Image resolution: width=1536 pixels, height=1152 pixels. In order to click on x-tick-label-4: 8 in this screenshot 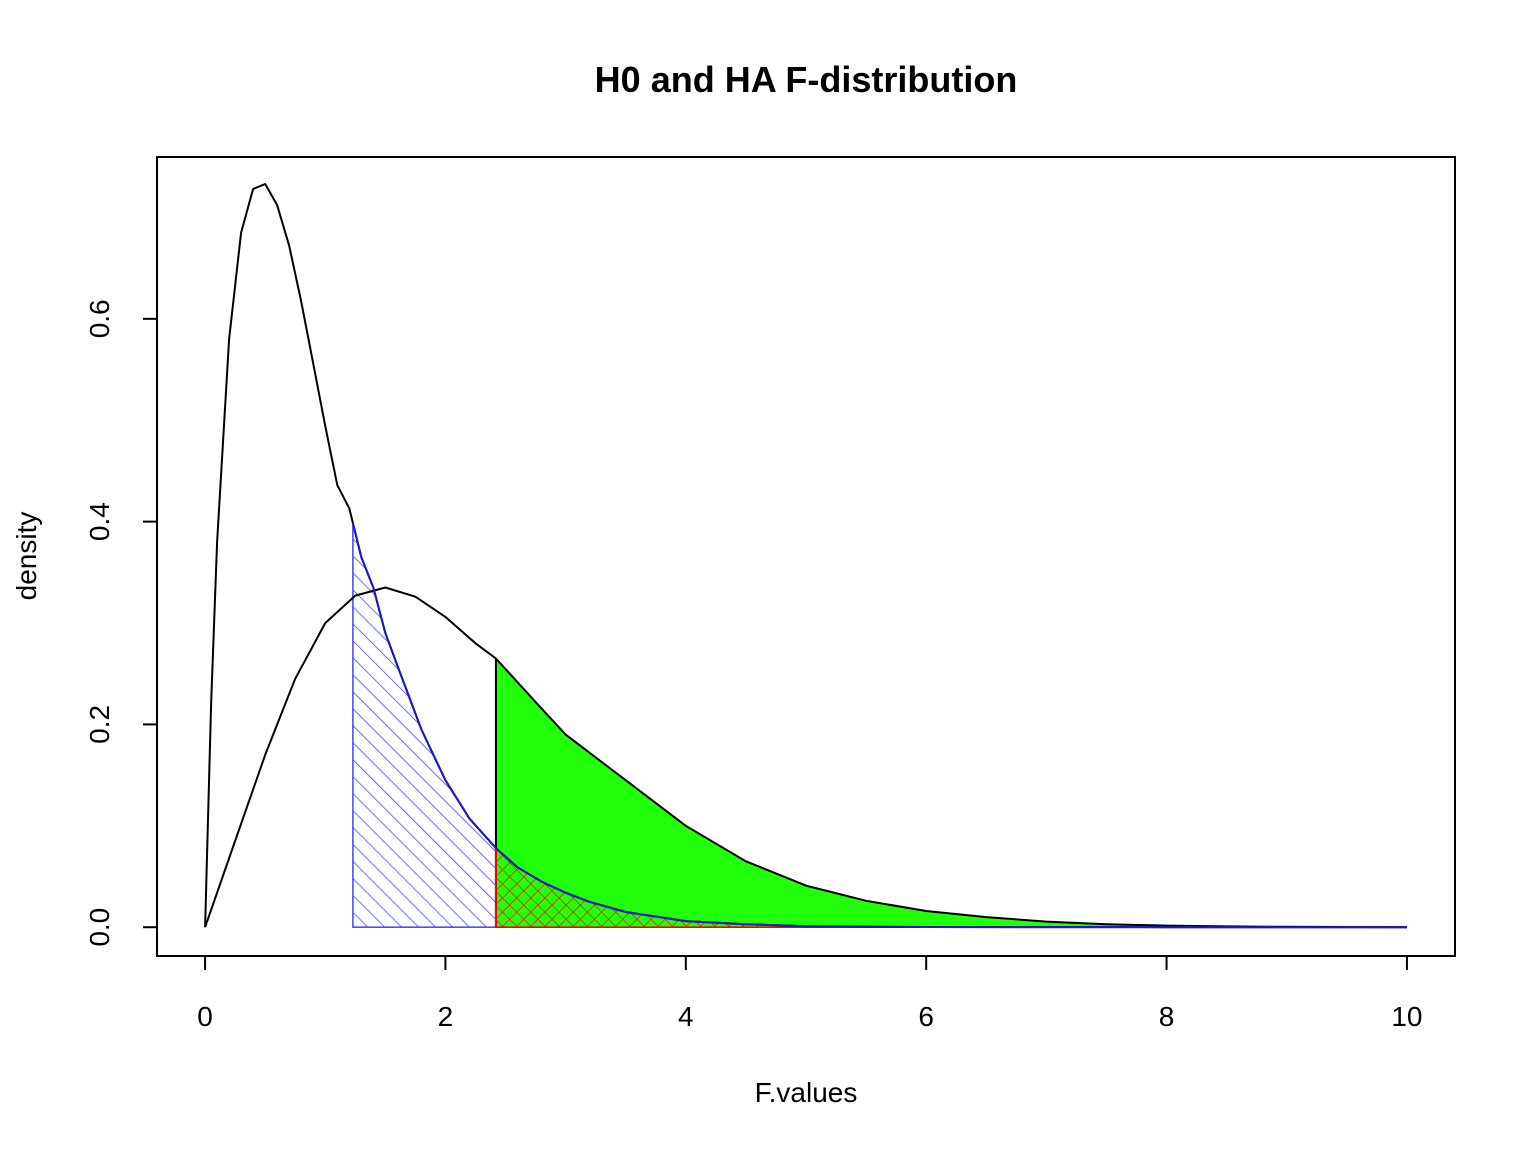, I will do `click(1167, 1016)`.